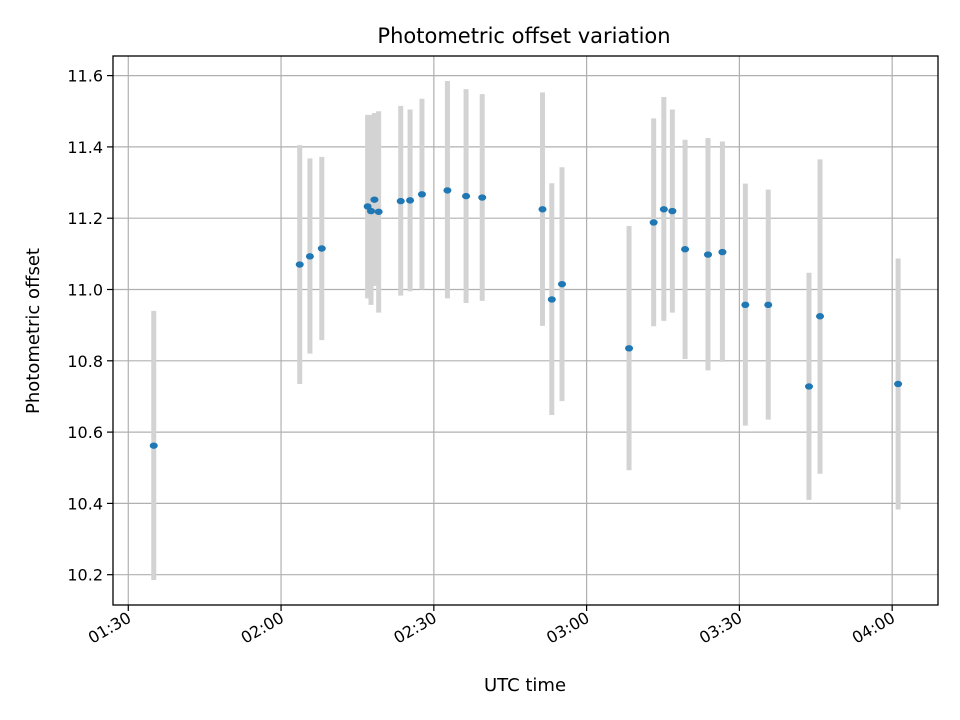  What do you see at coordinates (85, 147) in the screenshot?
I see `y-tick-label: 11.4` at bounding box center [85, 147].